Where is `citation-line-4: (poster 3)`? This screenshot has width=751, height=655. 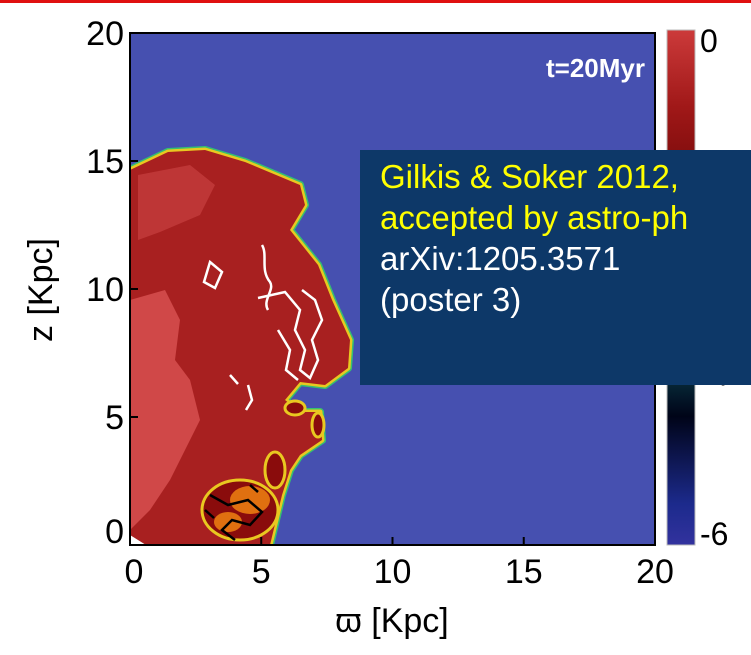 citation-line-4: (poster 3) is located at coordinates (451, 299).